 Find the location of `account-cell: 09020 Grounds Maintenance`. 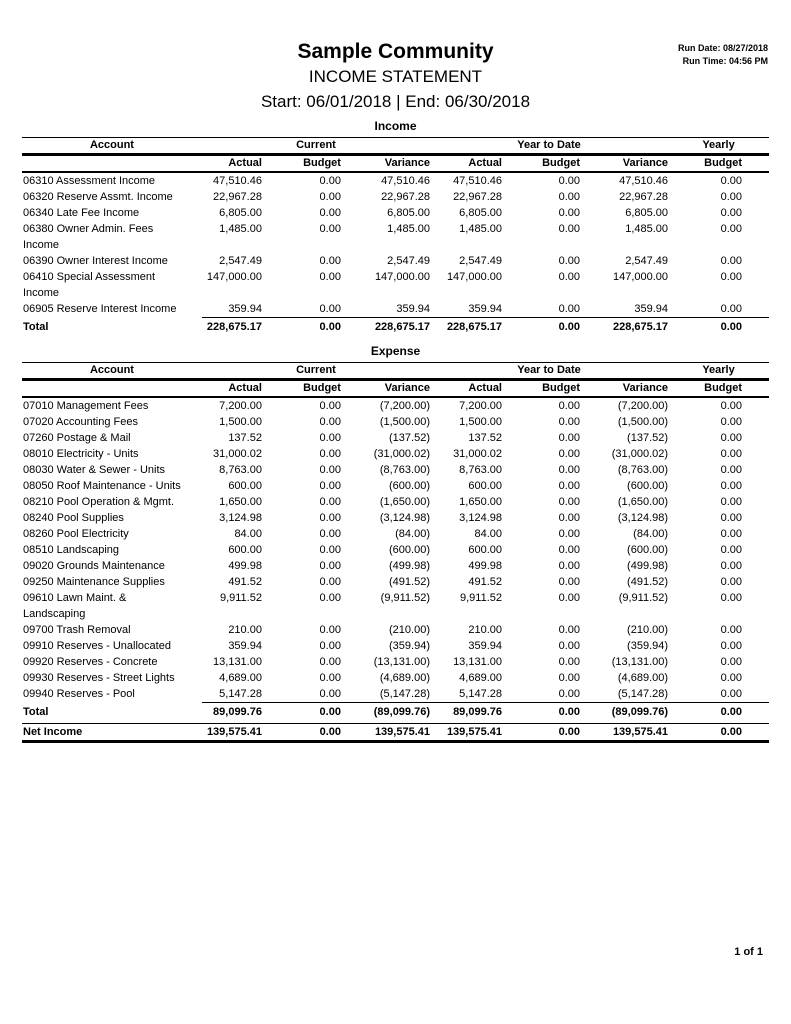

account-cell: 09020 Grounds Maintenance is located at coordinates (93, 566).